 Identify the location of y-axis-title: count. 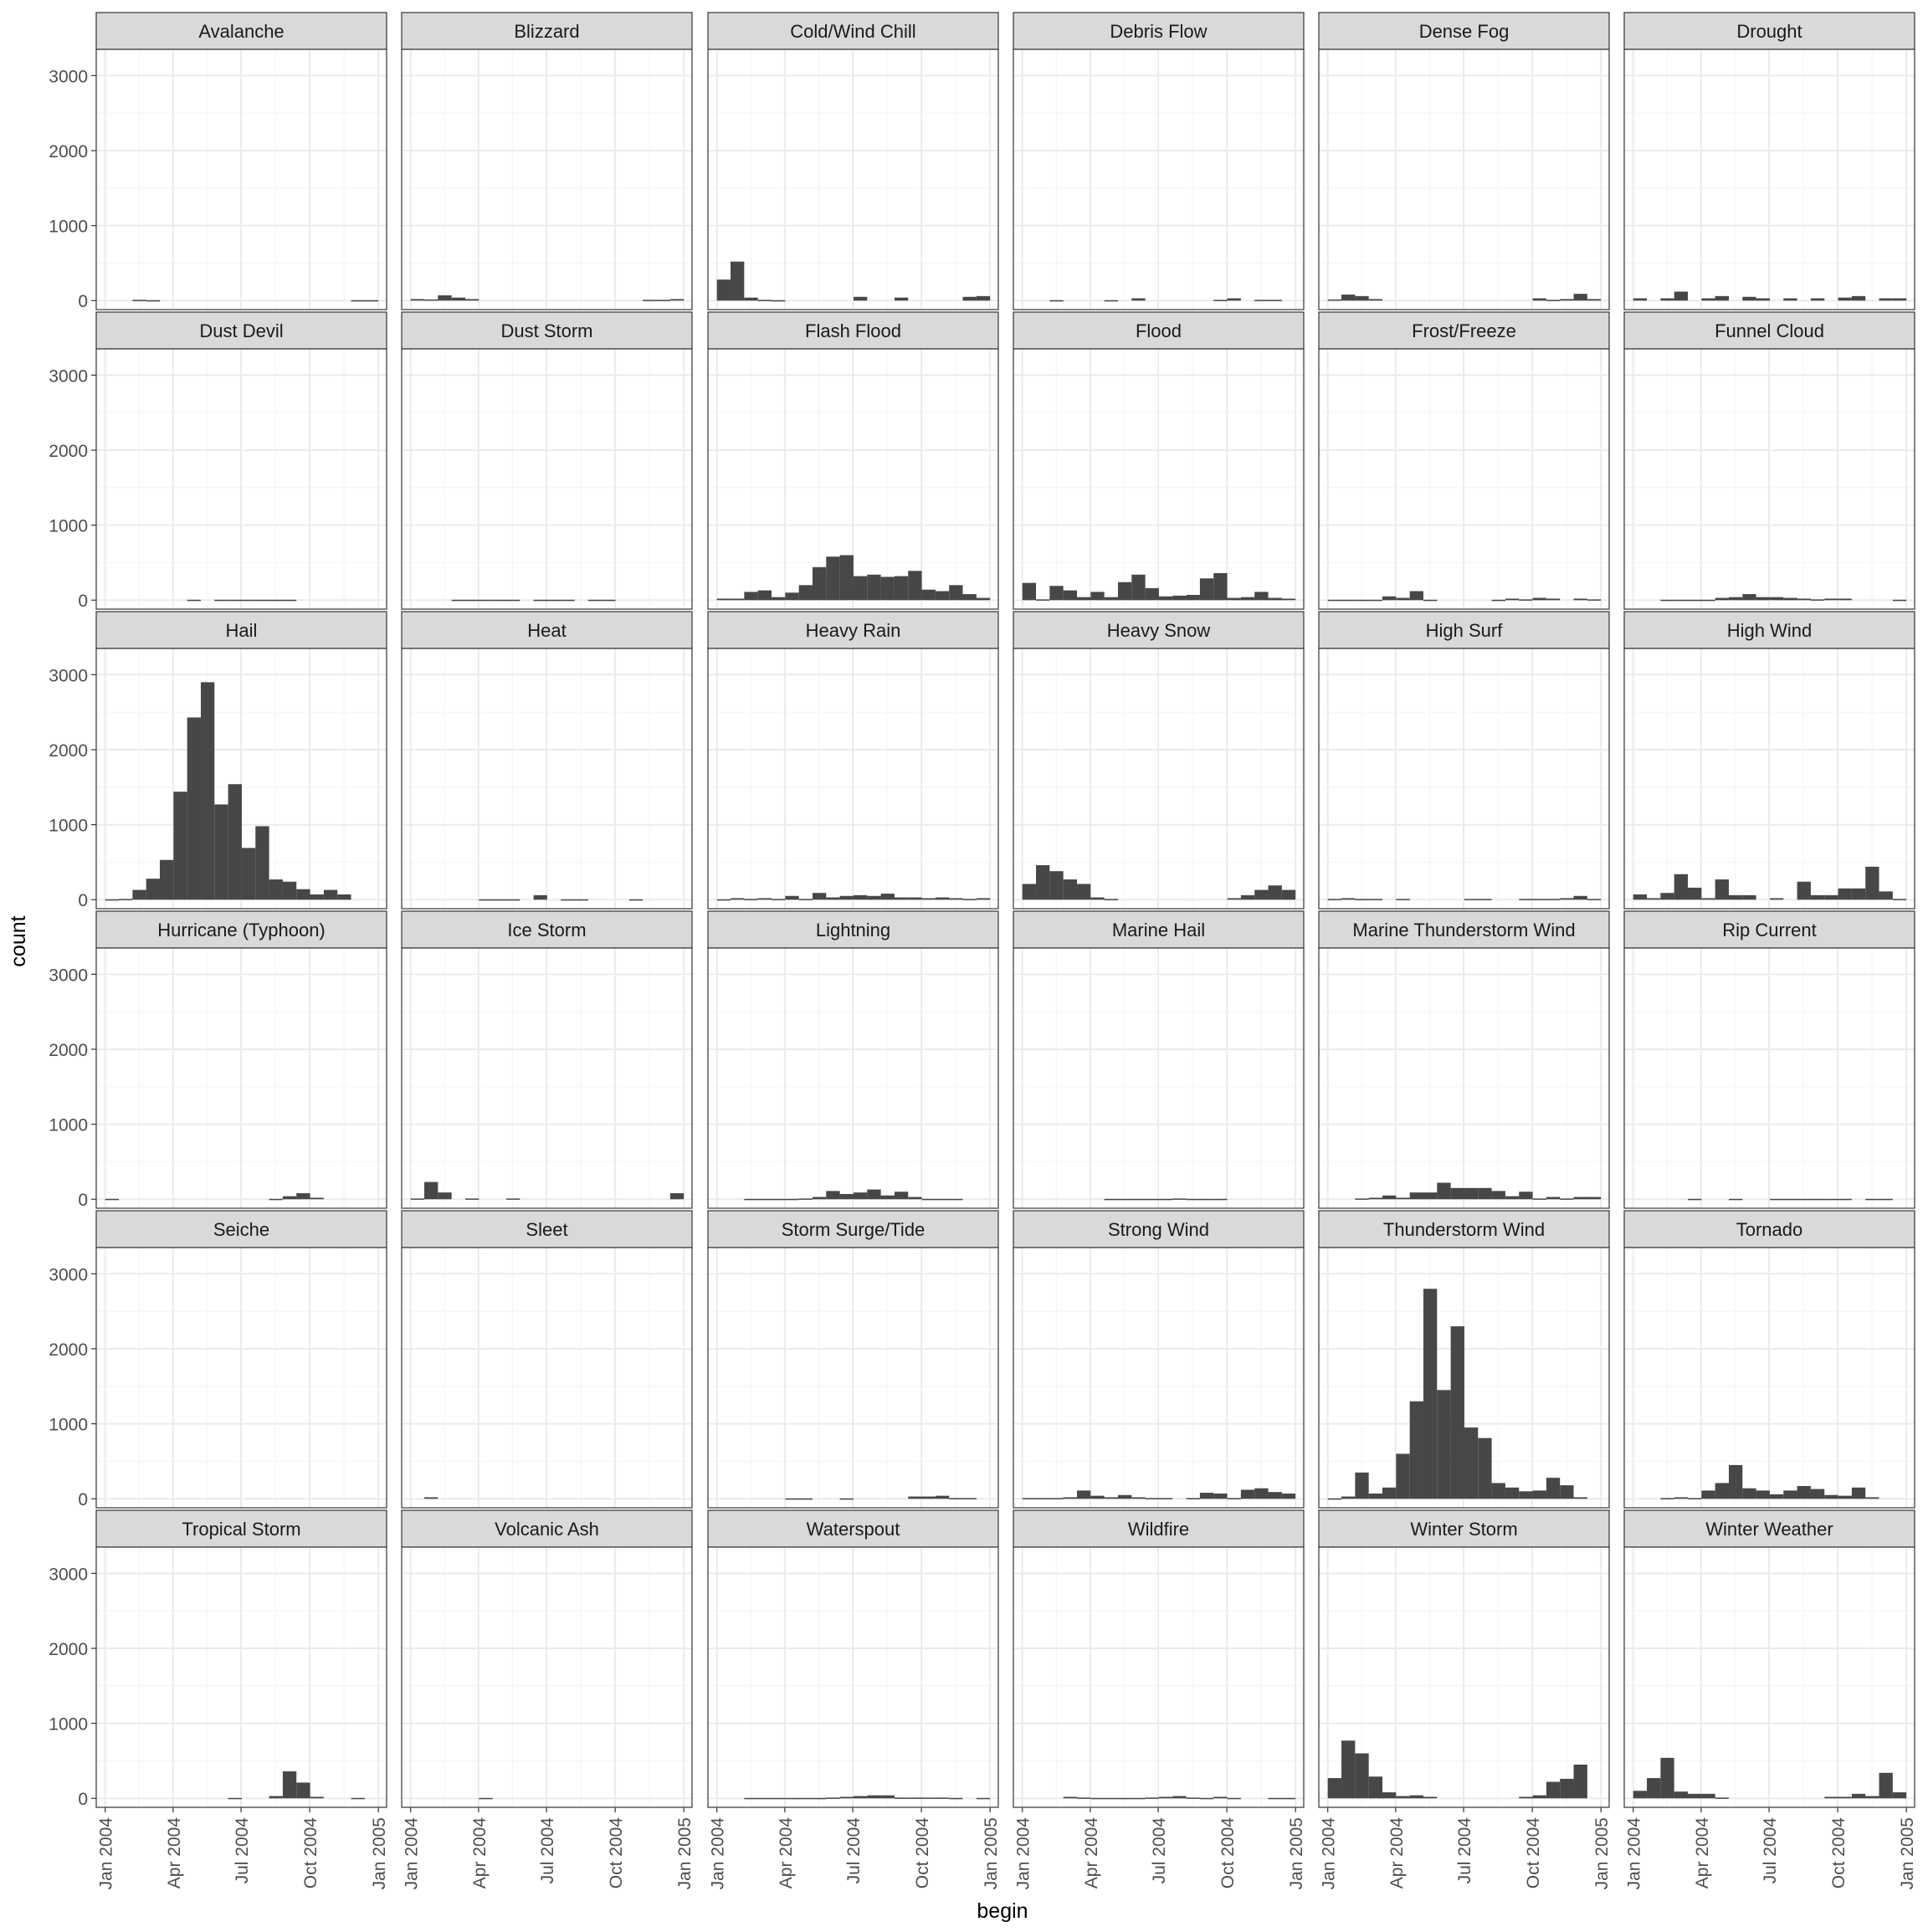
(18, 940).